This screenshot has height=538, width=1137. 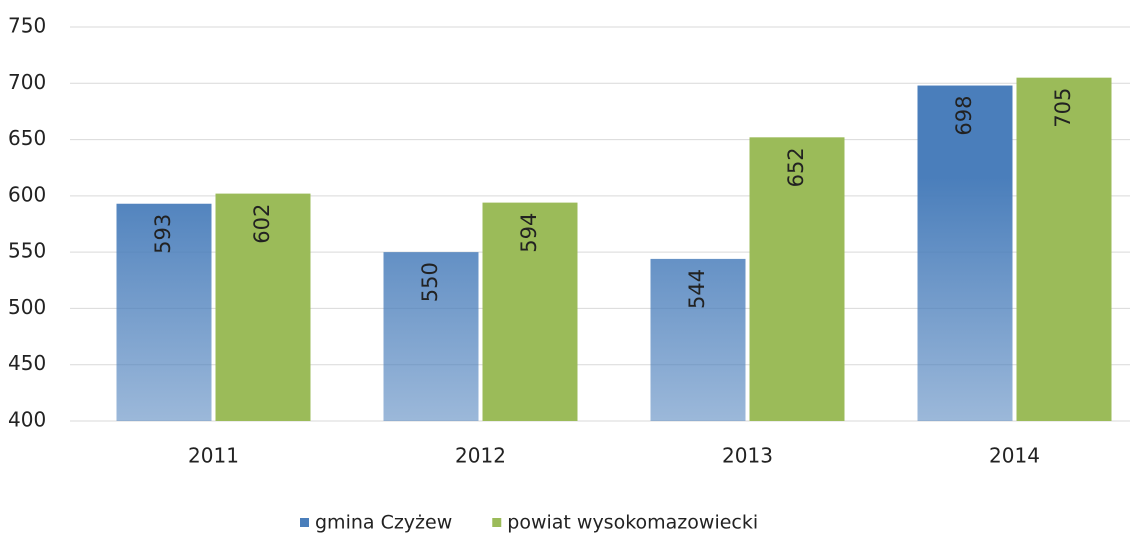 I want to click on y-tick-label: 750, so click(x=27, y=26).